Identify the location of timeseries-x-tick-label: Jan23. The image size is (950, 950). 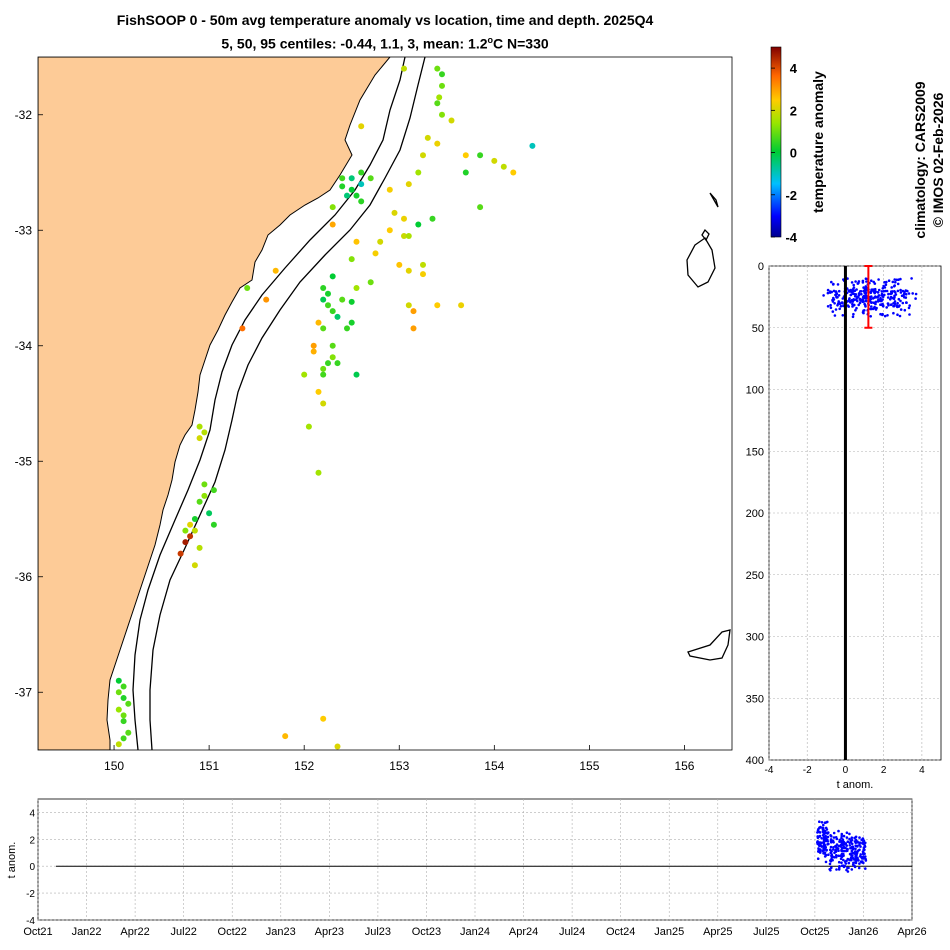
(281, 932).